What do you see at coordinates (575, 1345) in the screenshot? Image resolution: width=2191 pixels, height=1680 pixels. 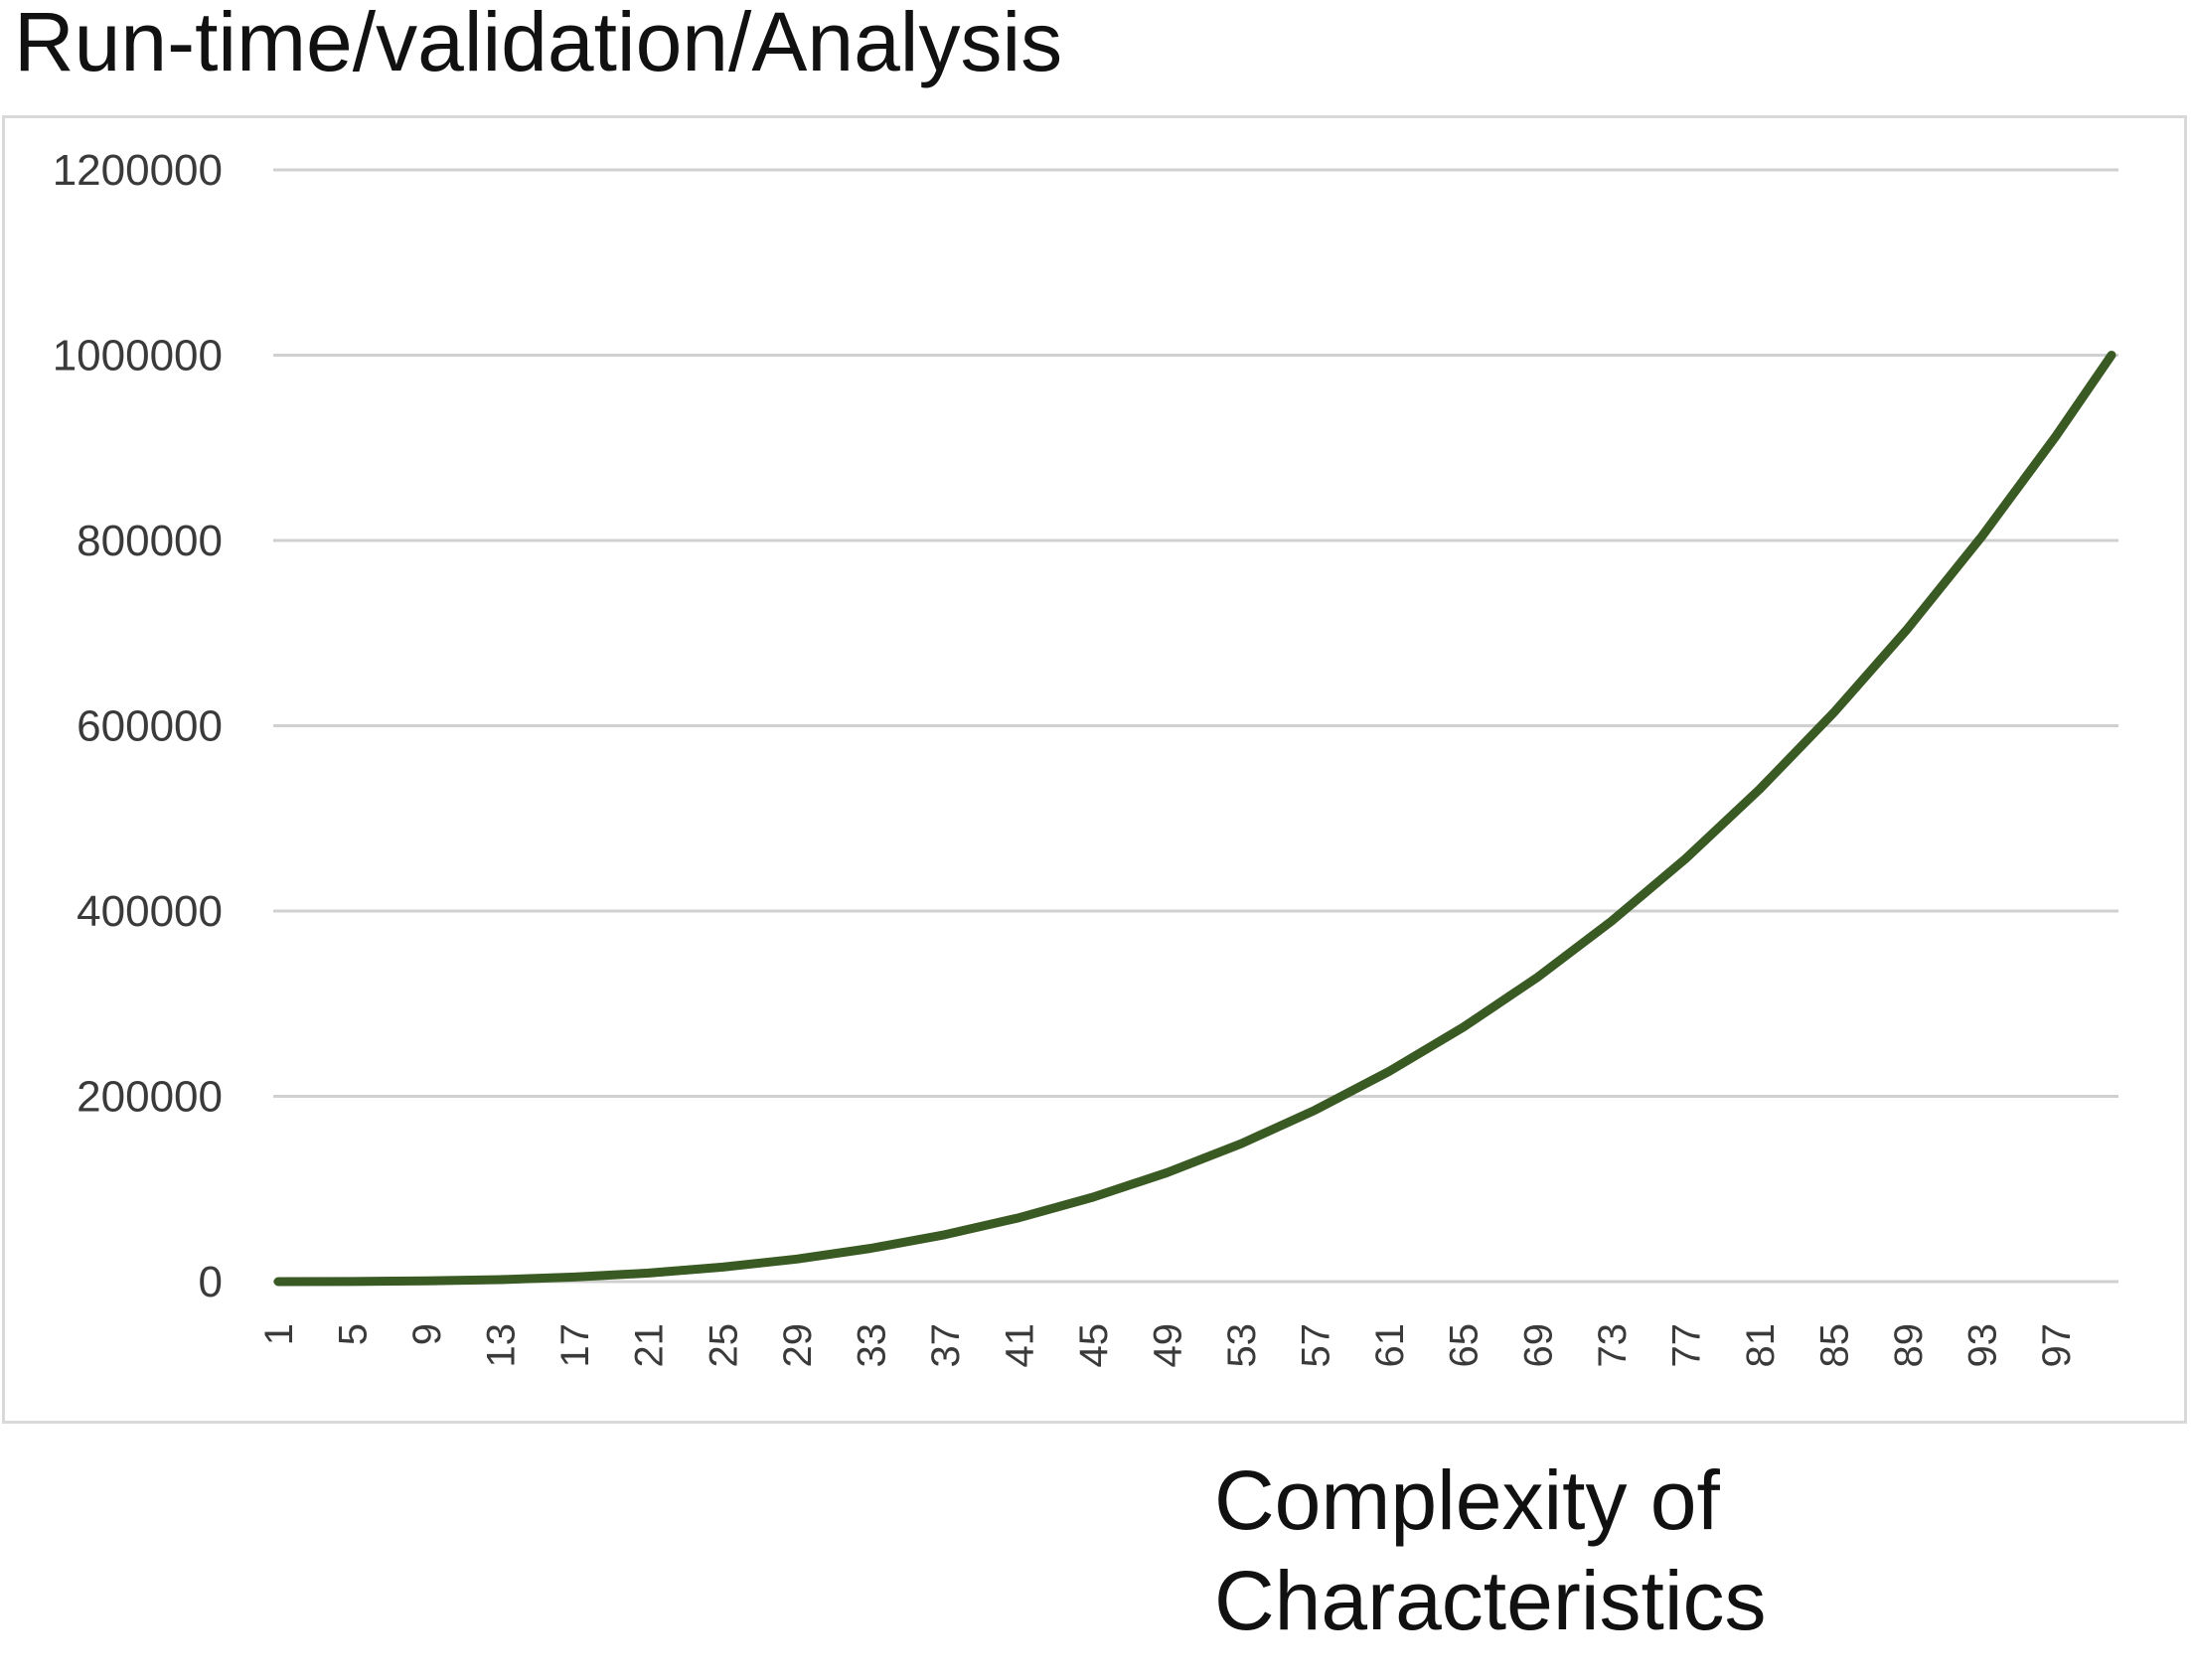 I see `x-tick-label: 17` at bounding box center [575, 1345].